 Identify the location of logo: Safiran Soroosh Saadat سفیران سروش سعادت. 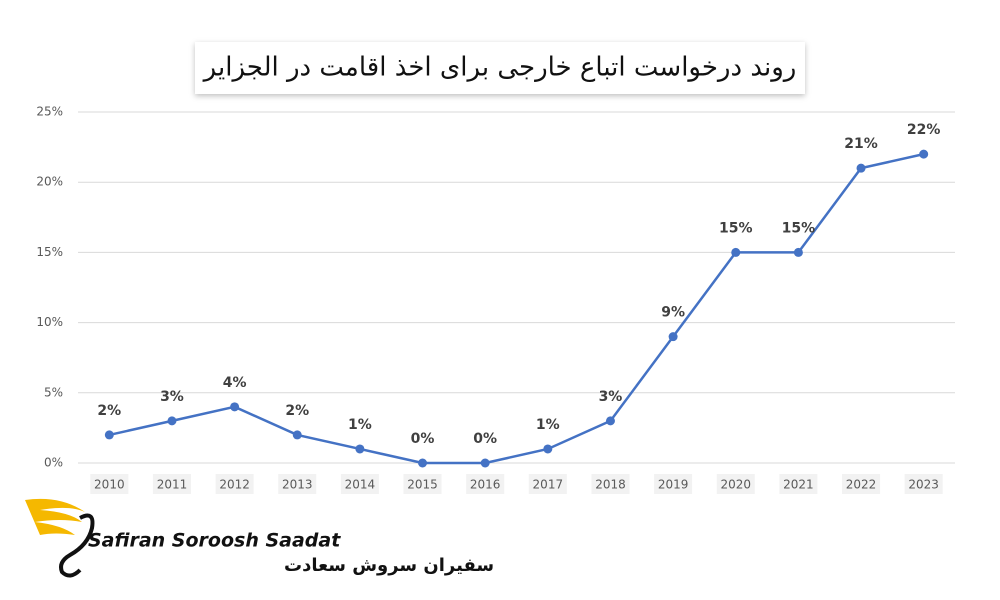
(259, 538).